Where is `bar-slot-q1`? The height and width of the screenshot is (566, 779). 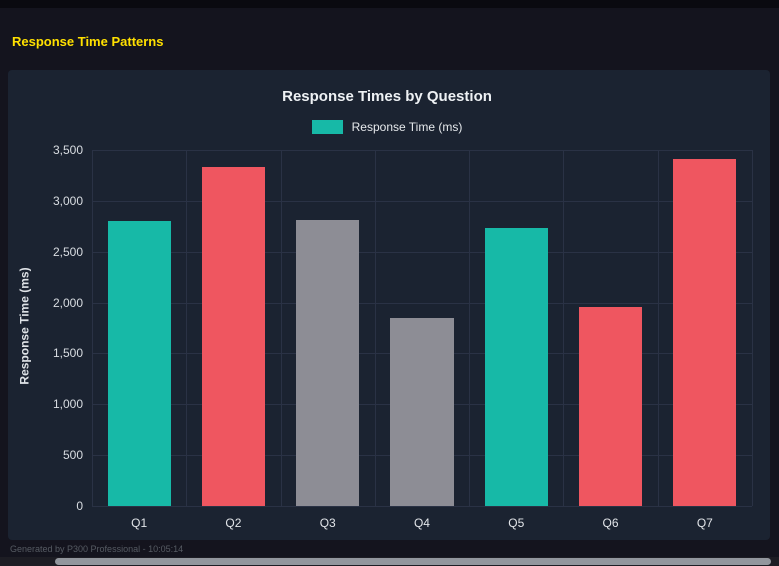 bar-slot-q1 is located at coordinates (139, 328).